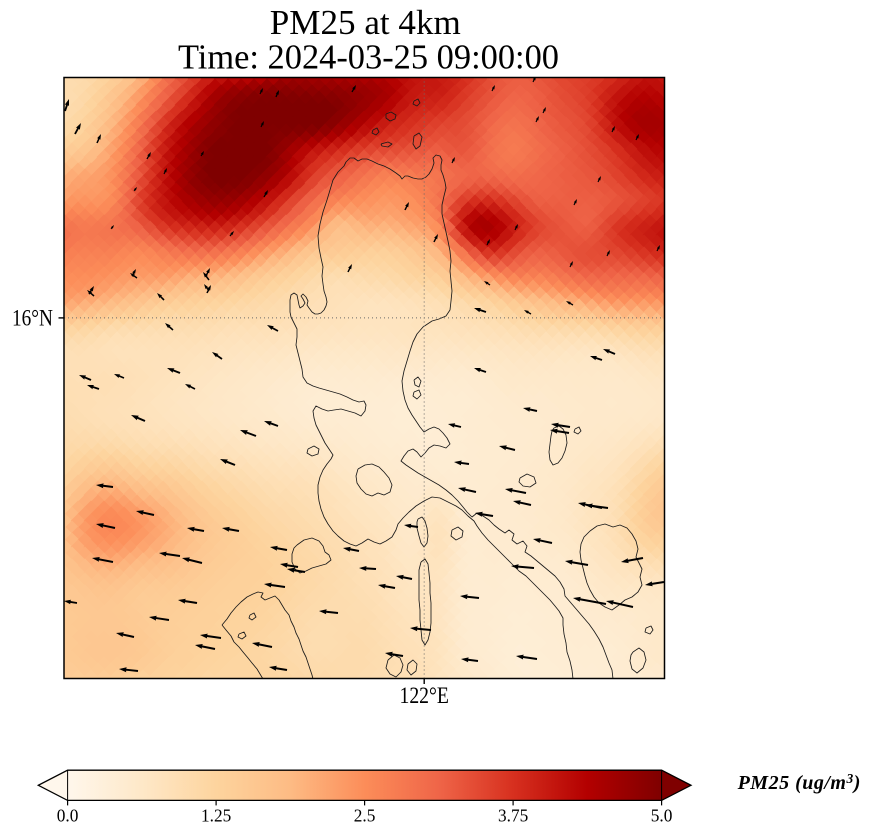 The image size is (871, 836). Describe the element at coordinates (424, 695) in the screenshot. I see `svg-text: 122°E` at that location.